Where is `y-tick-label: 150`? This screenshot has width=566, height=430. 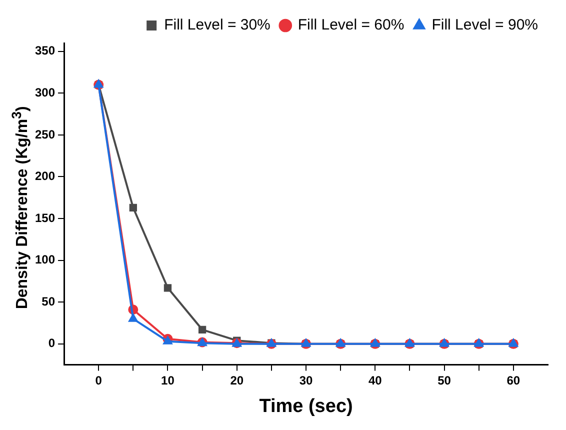
y-tick-label: 150 is located at coordinates (45, 217).